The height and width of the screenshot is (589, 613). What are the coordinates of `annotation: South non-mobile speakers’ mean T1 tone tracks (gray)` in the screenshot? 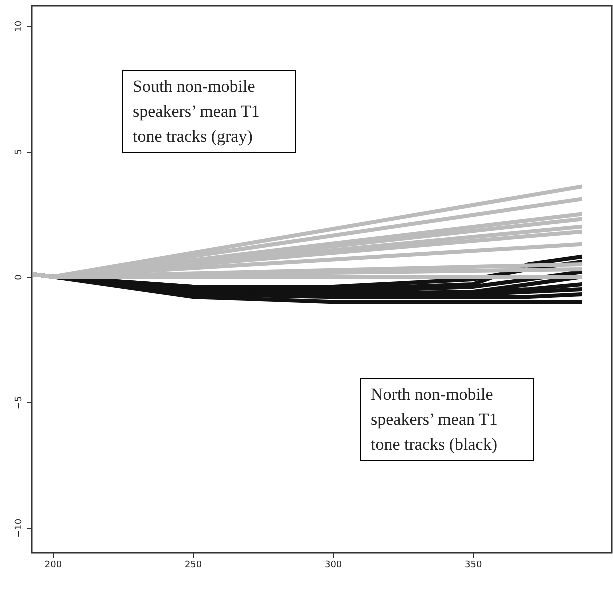 It's located at (209, 111).